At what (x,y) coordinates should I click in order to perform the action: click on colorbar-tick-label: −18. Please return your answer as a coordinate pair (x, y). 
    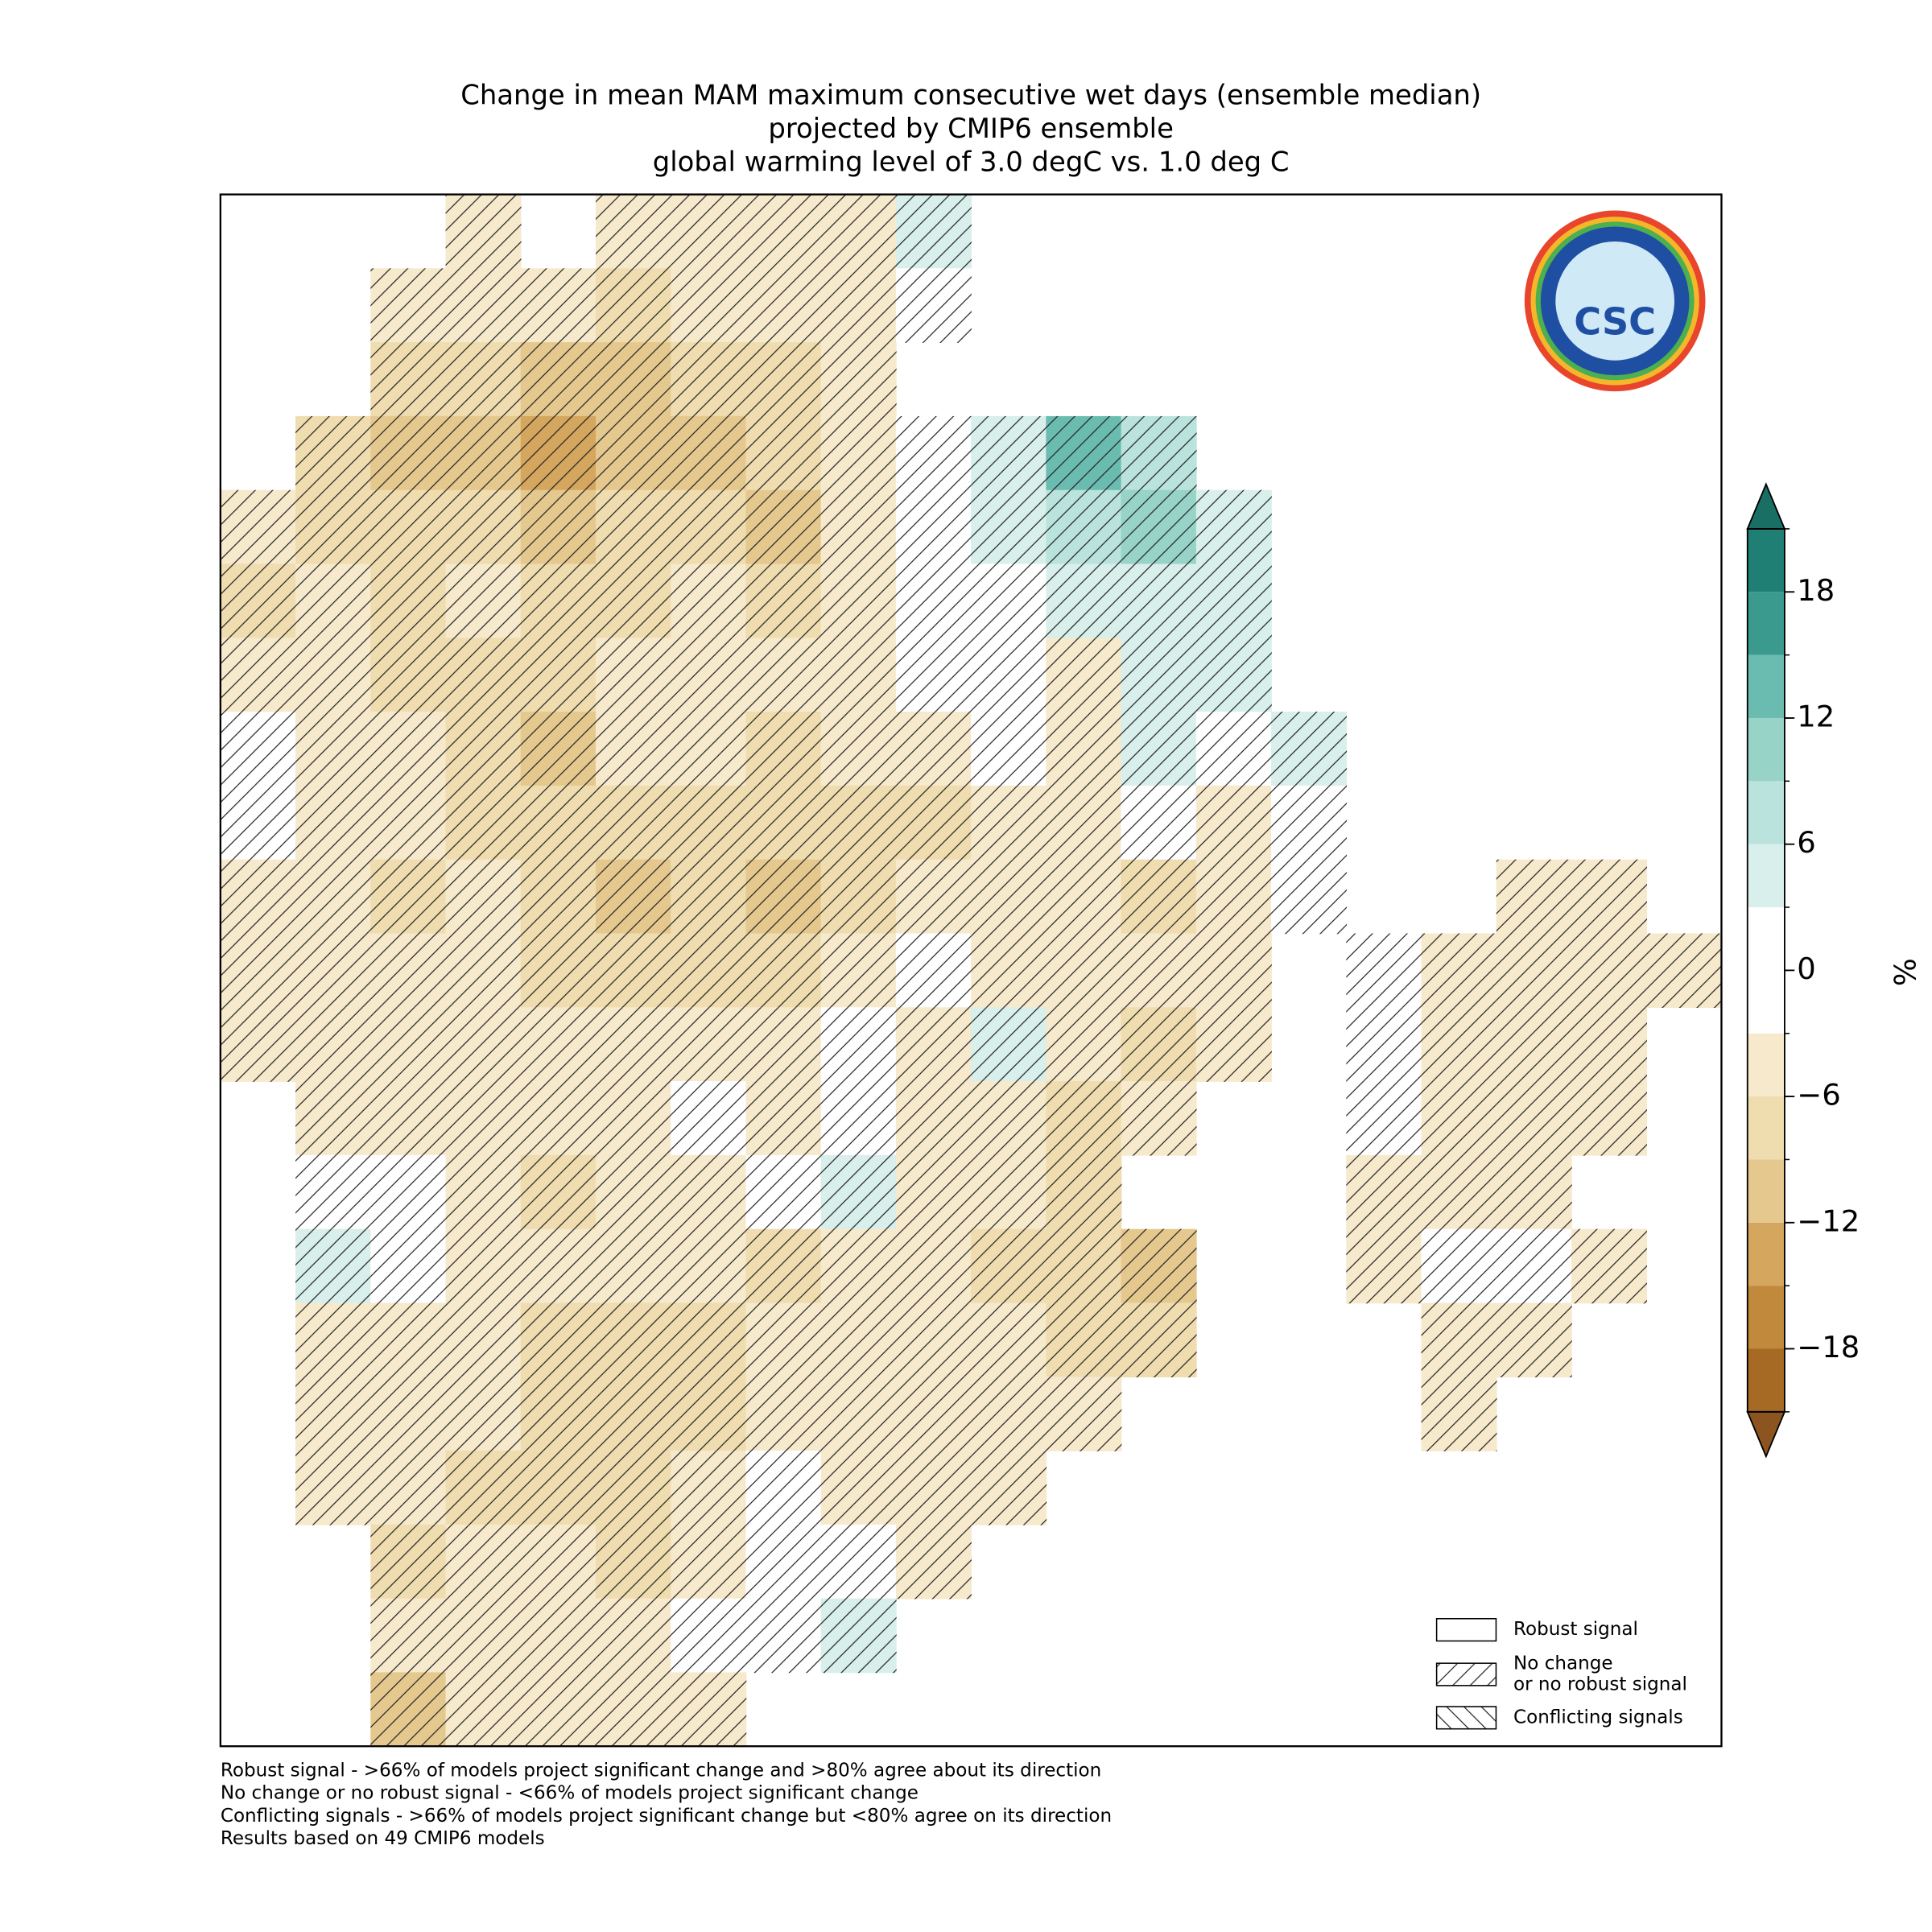
    Looking at the image, I should click on (1828, 1347).